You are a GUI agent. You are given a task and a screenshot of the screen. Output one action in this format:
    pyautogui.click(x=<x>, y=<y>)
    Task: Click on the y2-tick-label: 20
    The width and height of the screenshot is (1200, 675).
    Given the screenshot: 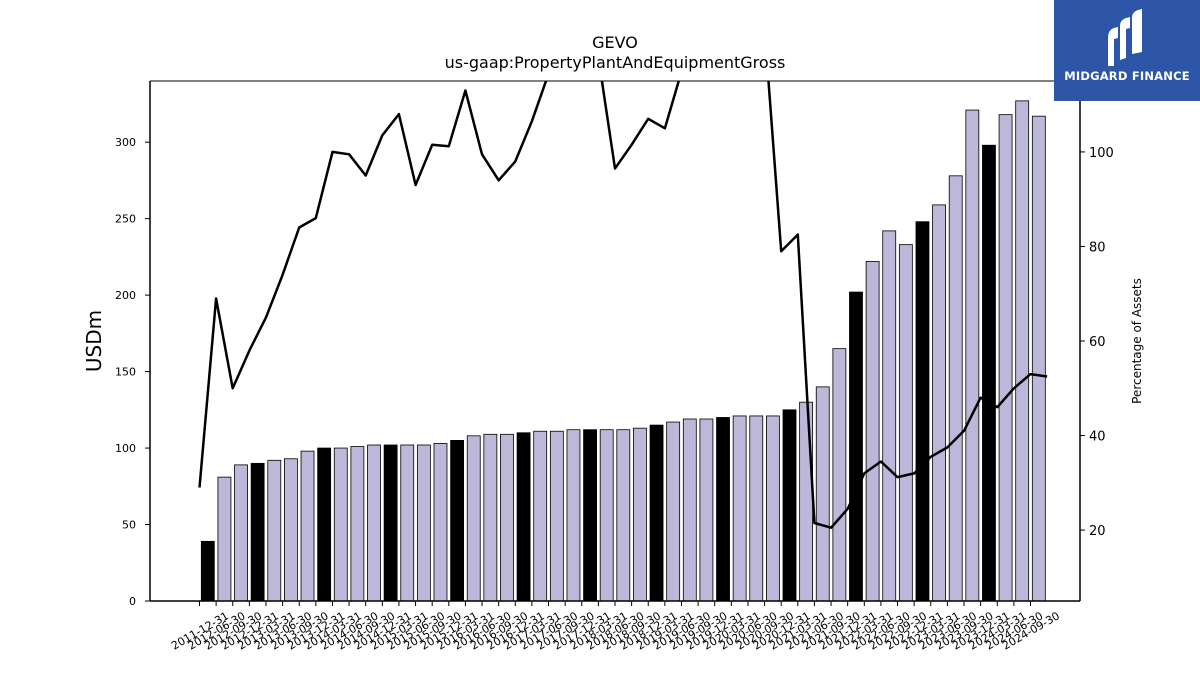 What is the action you would take?
    pyautogui.click(x=1097, y=531)
    